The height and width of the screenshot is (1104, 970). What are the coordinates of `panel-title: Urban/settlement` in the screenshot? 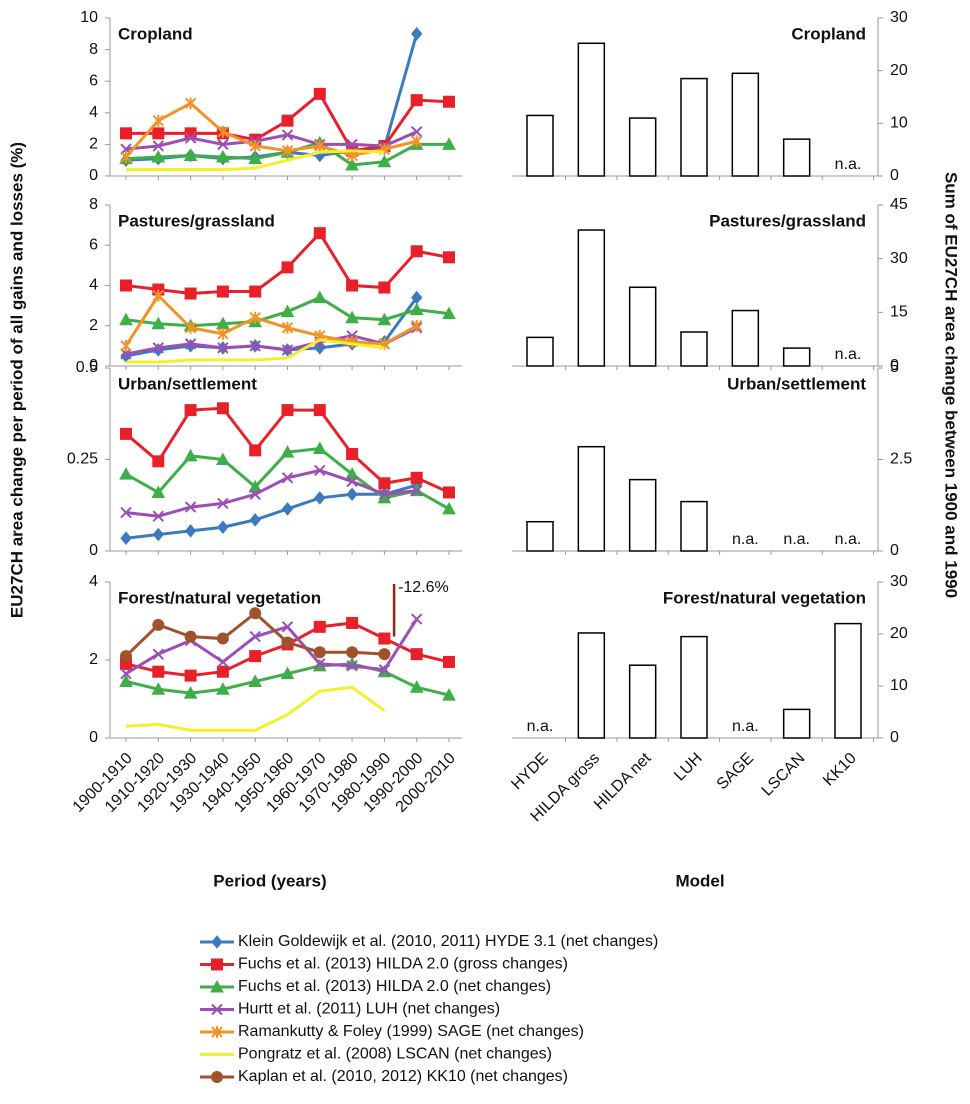 It's located at (187, 383).